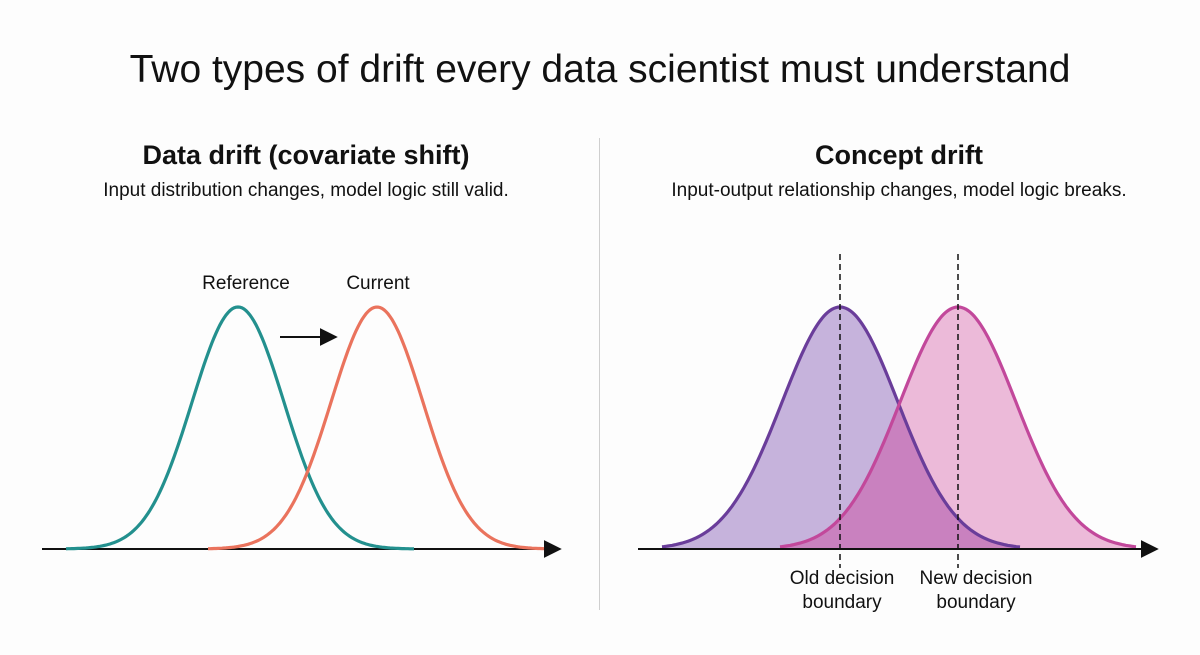 The height and width of the screenshot is (655, 1200). What do you see at coordinates (900, 478) in the screenshot?
I see `overlap-region-fill` at bounding box center [900, 478].